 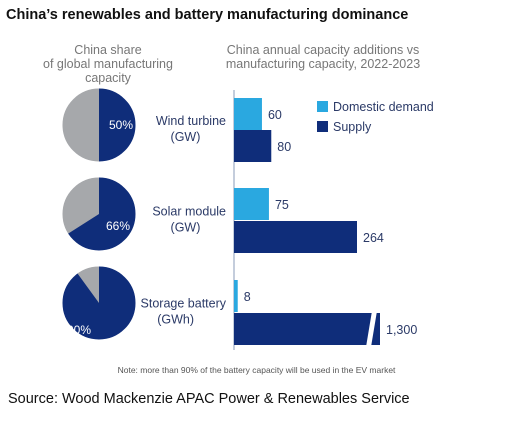 What do you see at coordinates (322, 106) in the screenshot?
I see `legend-swatch-domestic-demand` at bounding box center [322, 106].